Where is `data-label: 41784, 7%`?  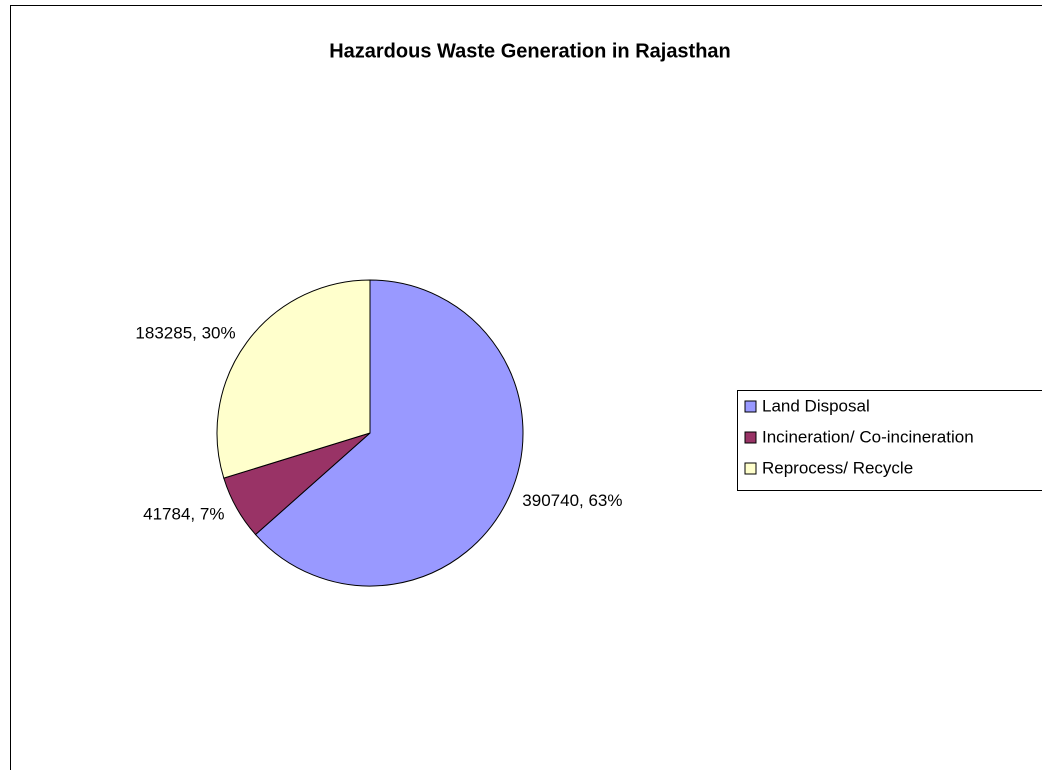 data-label: 41784, 7% is located at coordinates (183, 513).